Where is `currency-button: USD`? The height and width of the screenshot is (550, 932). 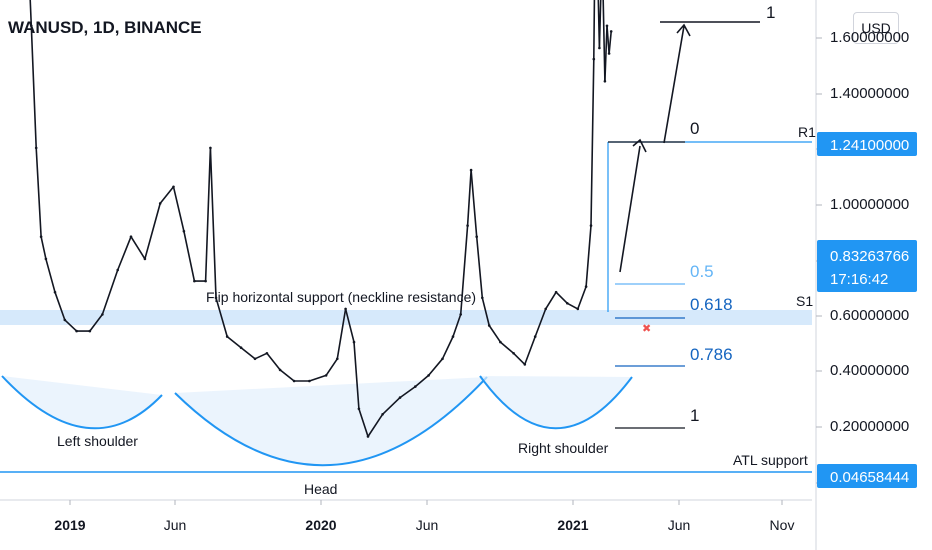
currency-button: USD is located at coordinates (876, 28).